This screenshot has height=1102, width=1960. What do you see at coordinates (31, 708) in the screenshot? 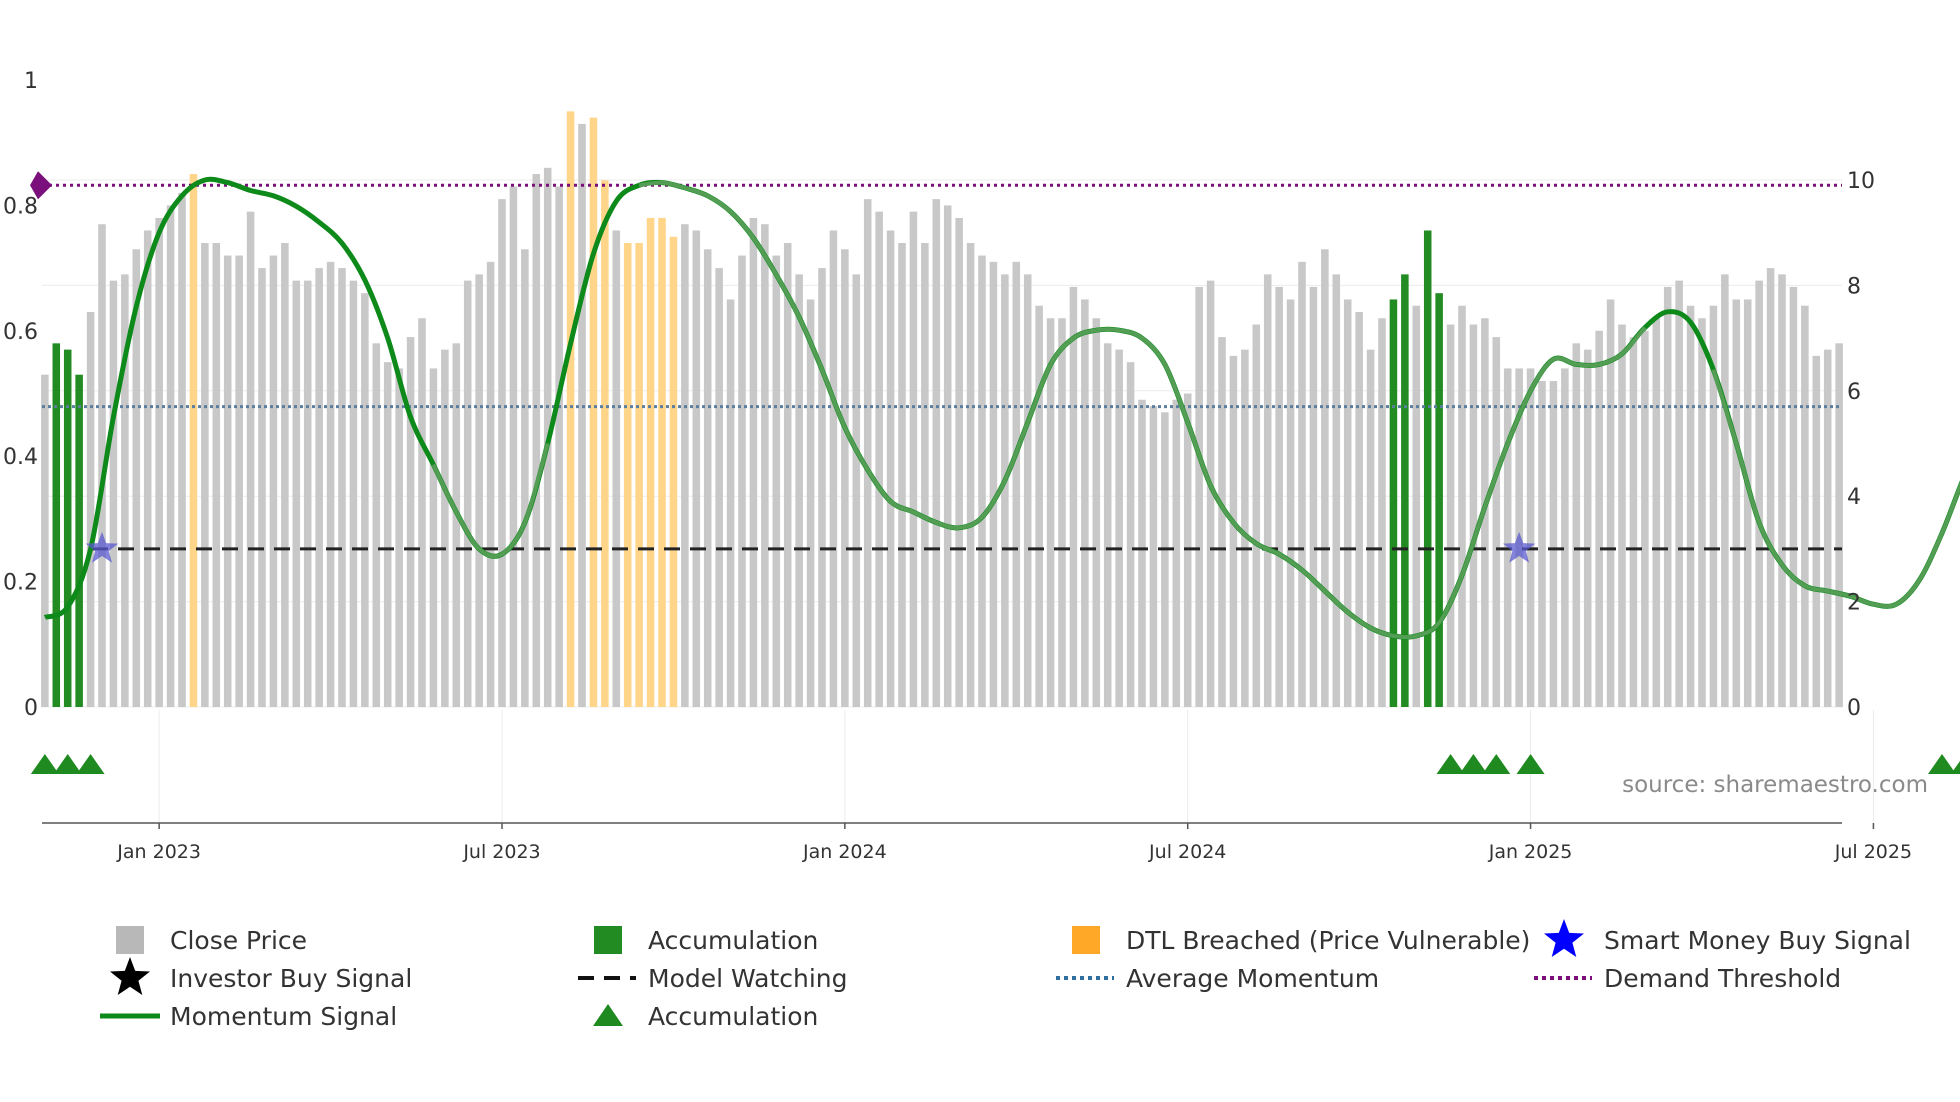
I see `left-axis-tick: 0` at bounding box center [31, 708].